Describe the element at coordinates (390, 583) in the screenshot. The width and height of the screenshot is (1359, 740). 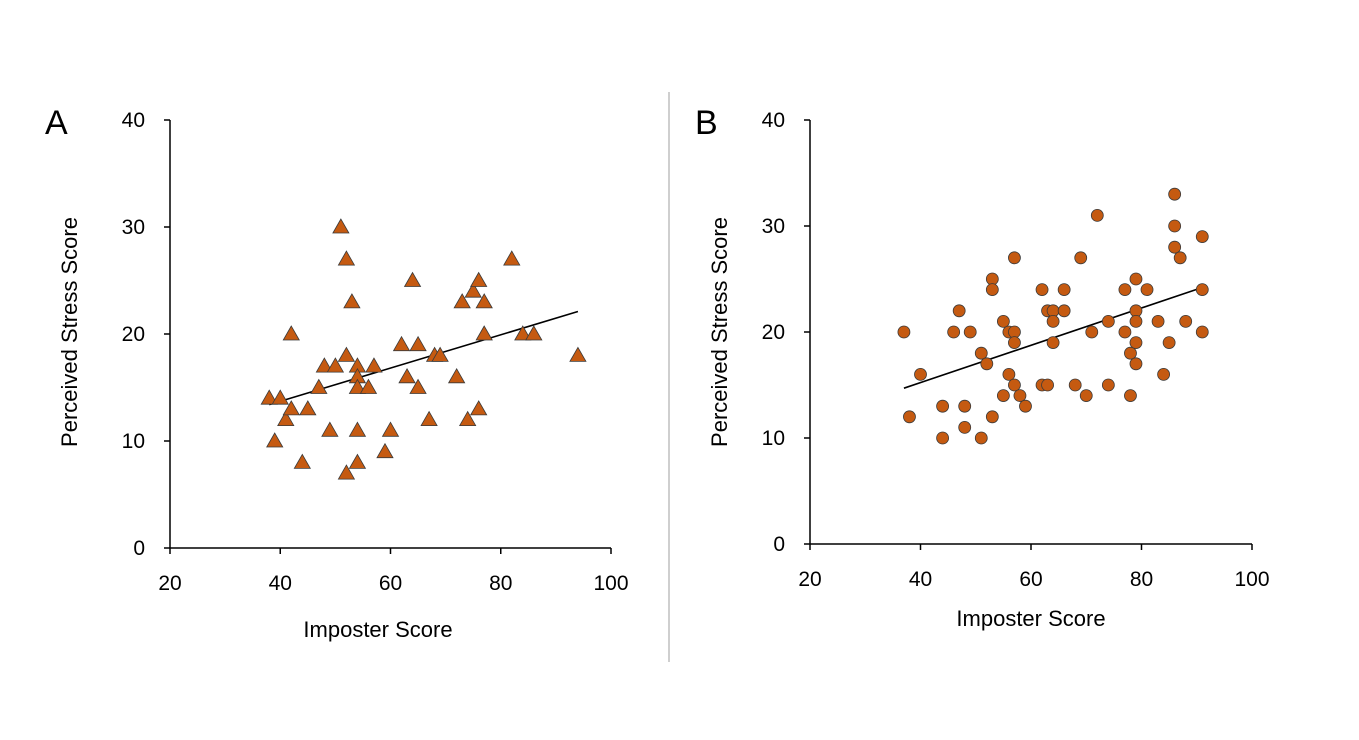
I see `x-tick-label-a: 60` at that location.